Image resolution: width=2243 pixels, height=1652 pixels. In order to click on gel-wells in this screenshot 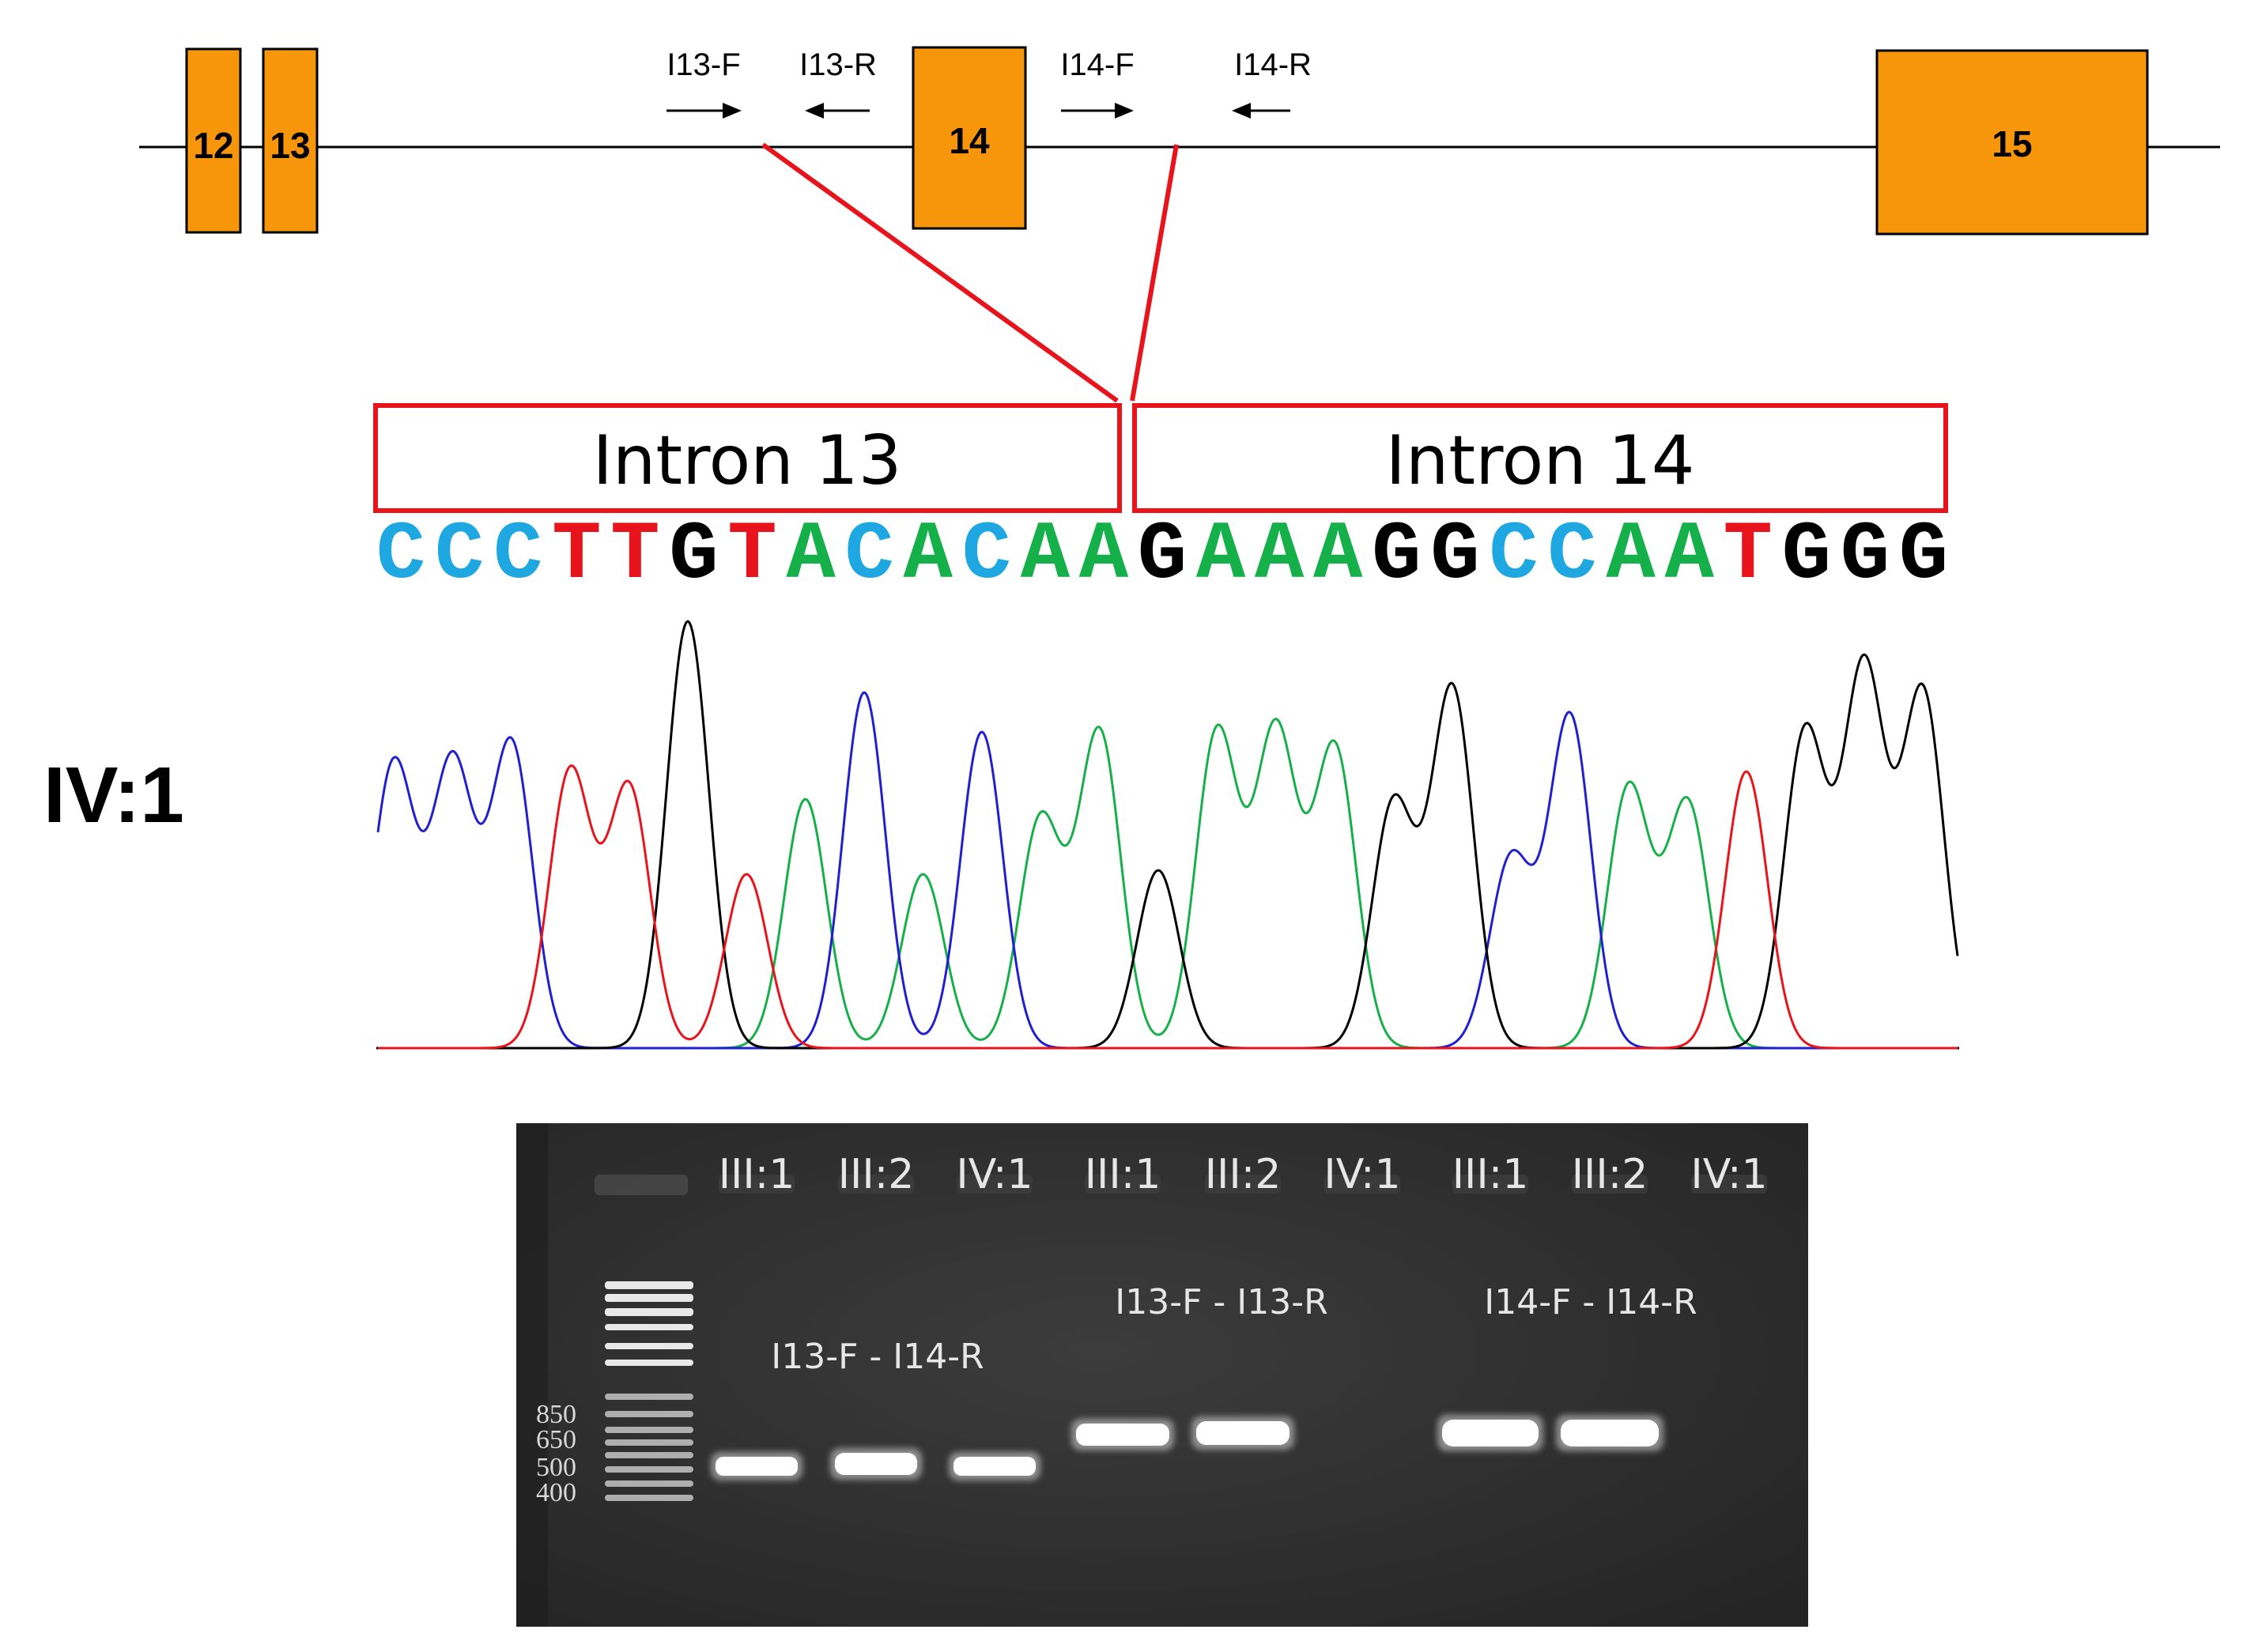, I will do `click(1181, 1185)`.